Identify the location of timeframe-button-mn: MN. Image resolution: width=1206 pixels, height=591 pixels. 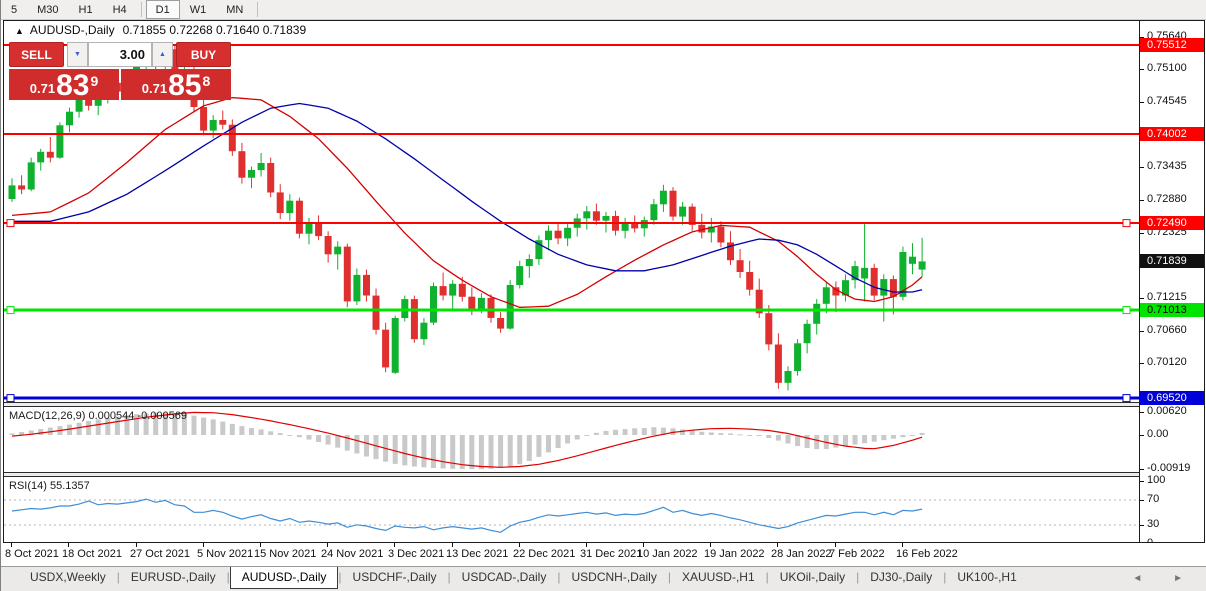
(235, 10).